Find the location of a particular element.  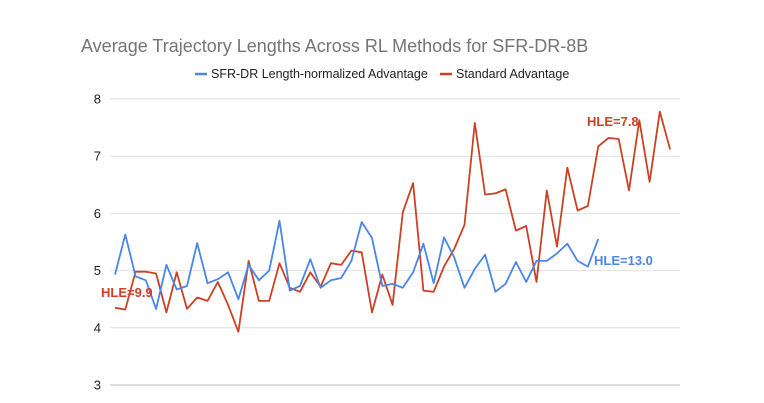

y-tick-label: 4 is located at coordinates (97, 327).